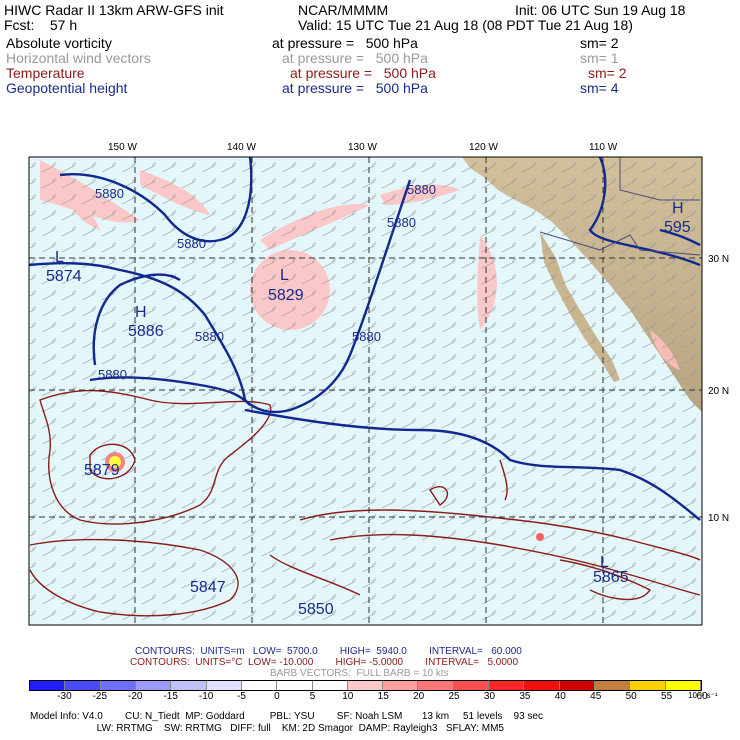  What do you see at coordinates (483, 147) in the screenshot?
I see `lon-label-120w: 120 W` at bounding box center [483, 147].